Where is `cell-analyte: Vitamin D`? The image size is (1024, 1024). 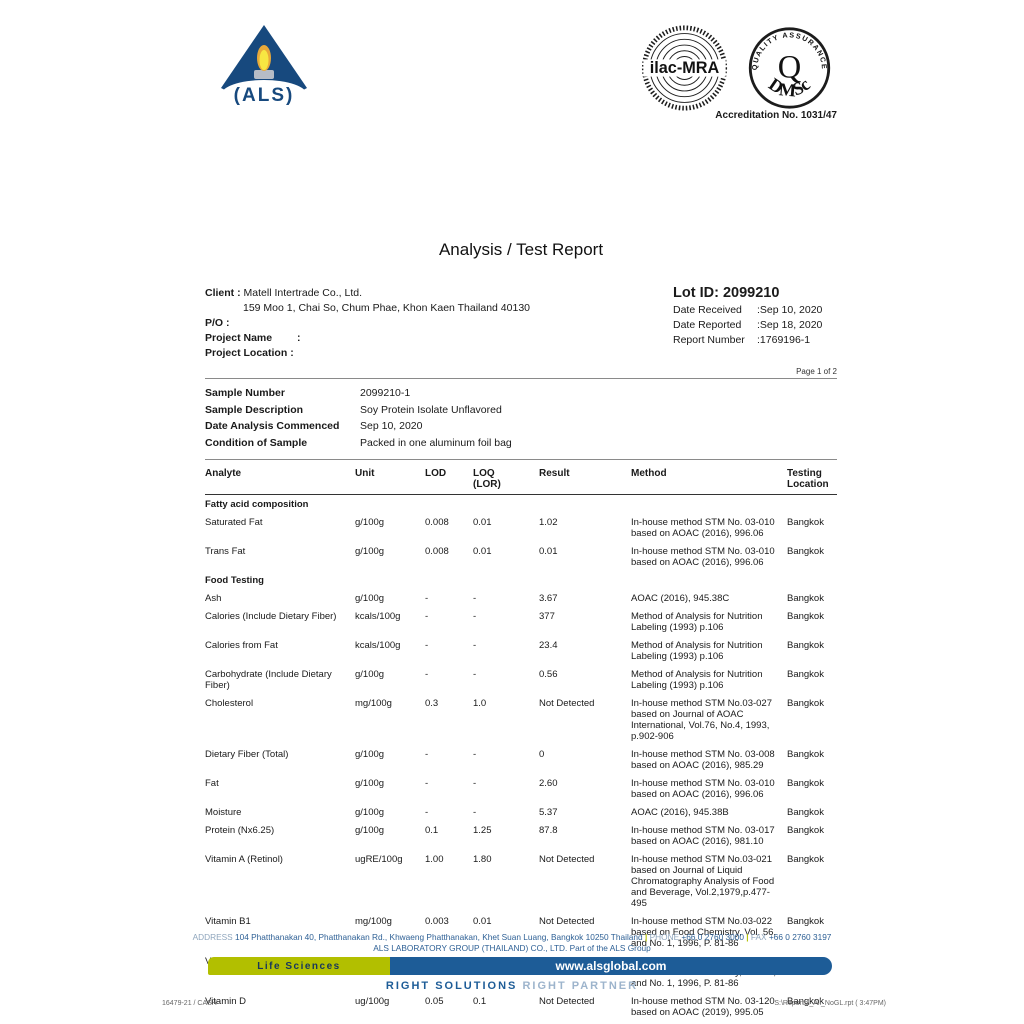 cell-analyte: Vitamin D is located at coordinates (226, 1001).